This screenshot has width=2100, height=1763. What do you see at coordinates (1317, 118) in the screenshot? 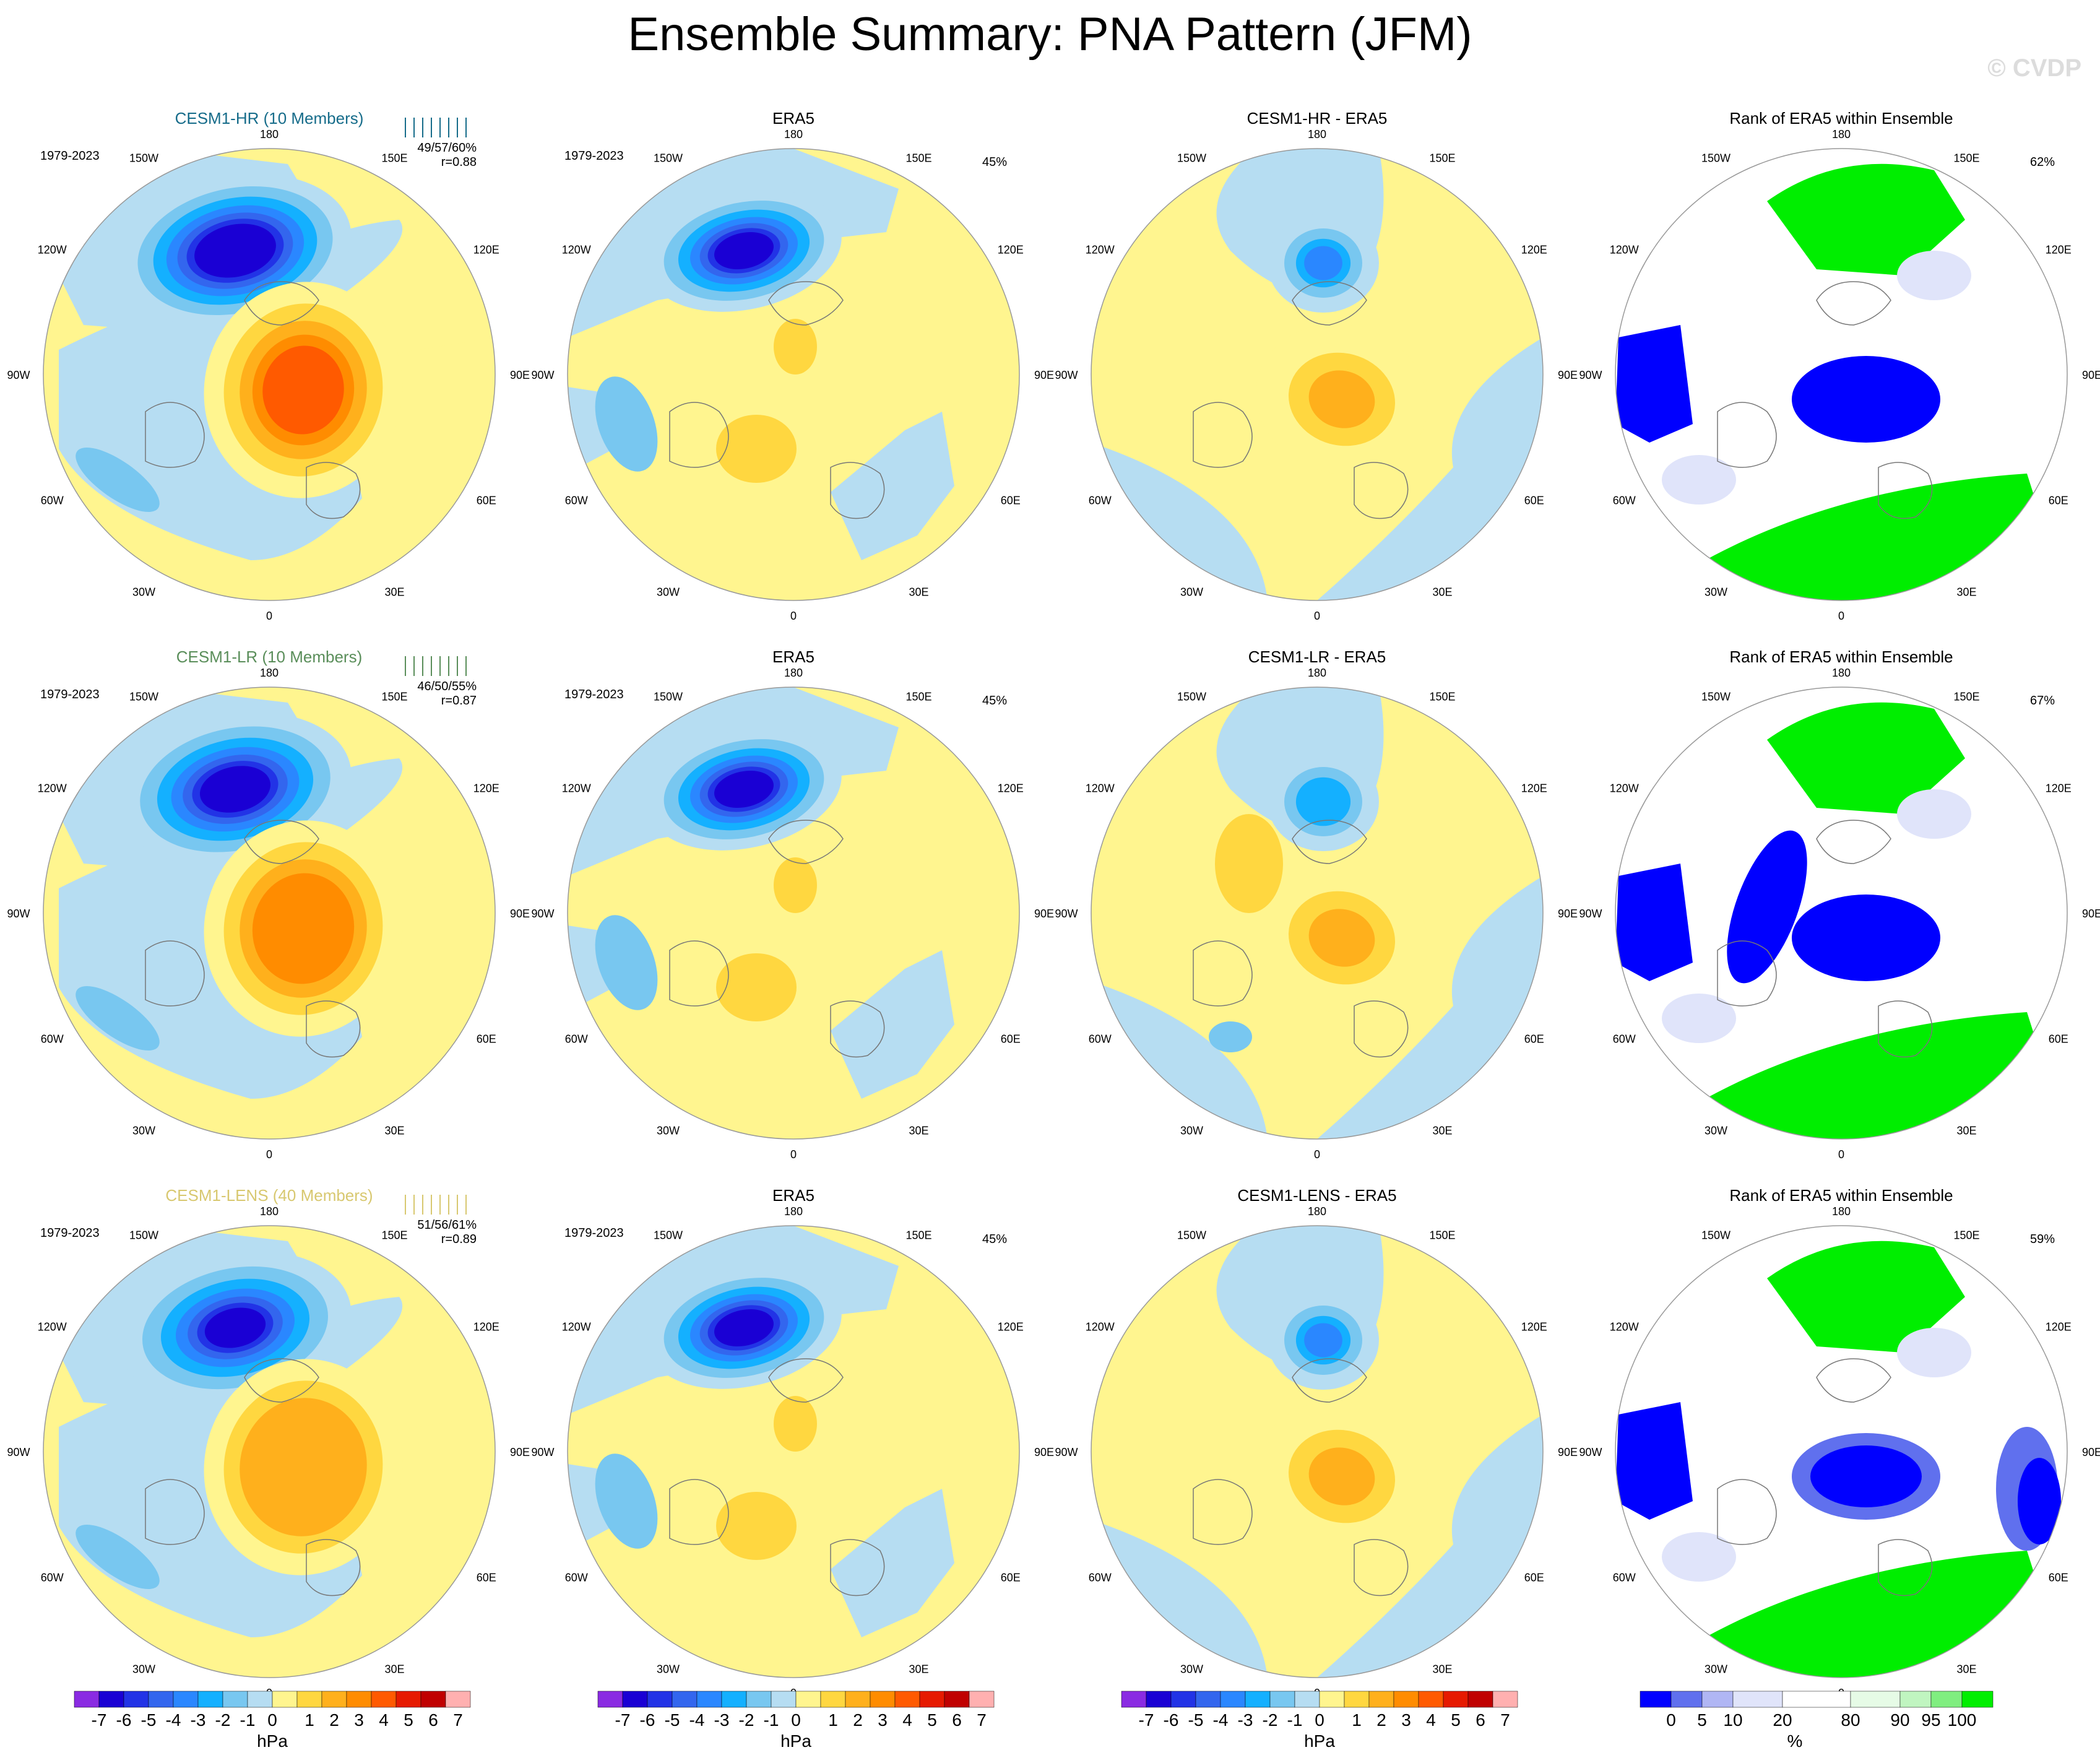
I see `difference-title: CESM1-HR - ERA5` at bounding box center [1317, 118].